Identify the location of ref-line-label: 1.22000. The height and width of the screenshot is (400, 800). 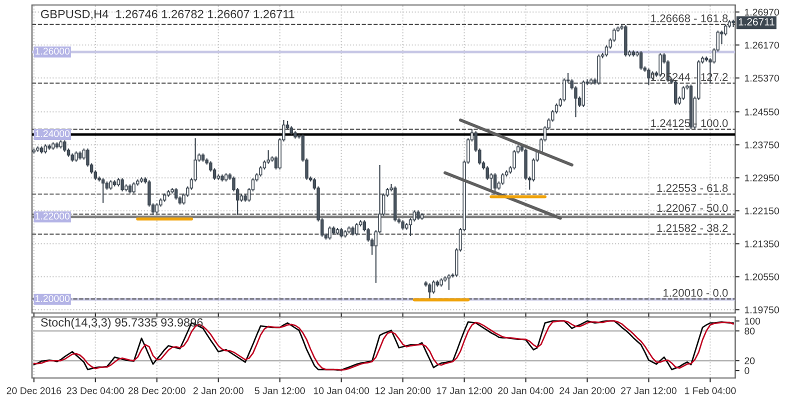
(53, 216).